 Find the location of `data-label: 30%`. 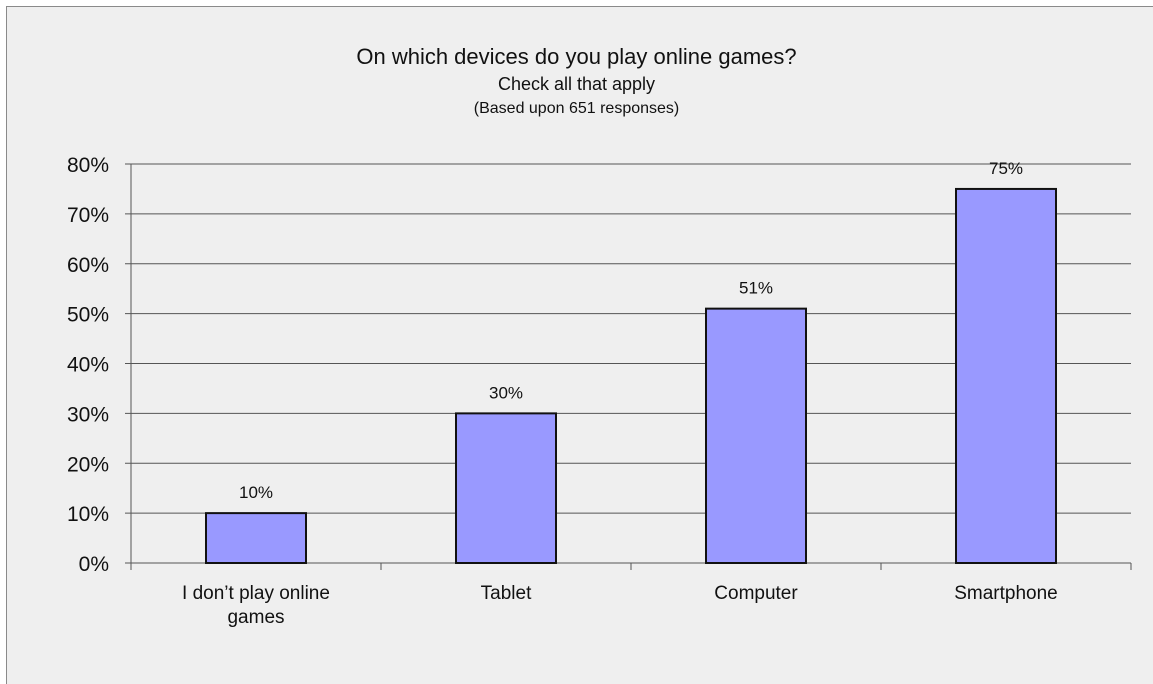

data-label: 30% is located at coordinates (506, 392).